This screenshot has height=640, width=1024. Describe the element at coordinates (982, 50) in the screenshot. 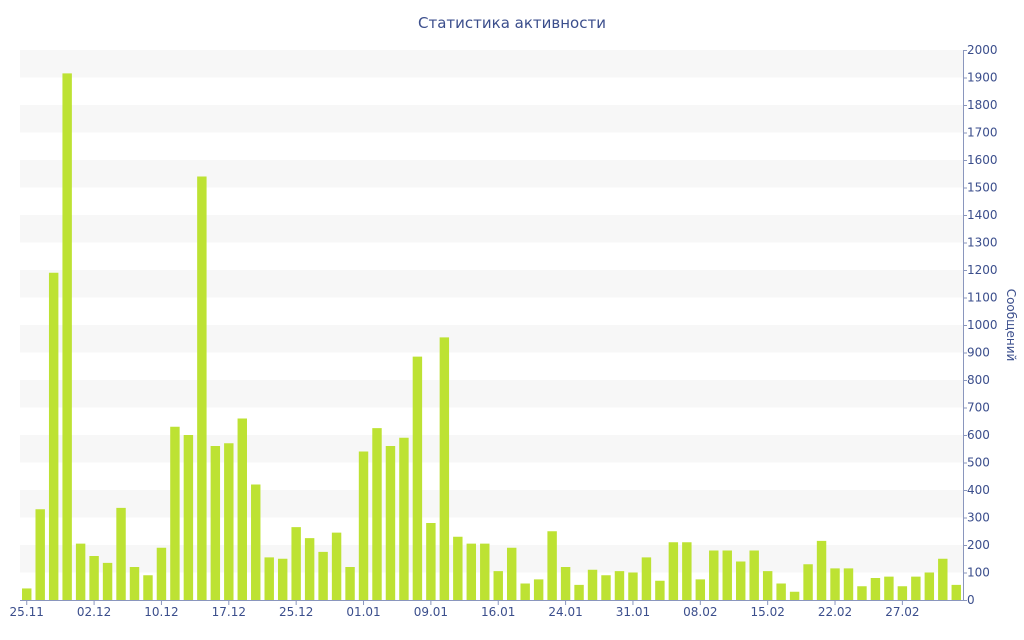

I see `y-tick-label: 2000` at that location.